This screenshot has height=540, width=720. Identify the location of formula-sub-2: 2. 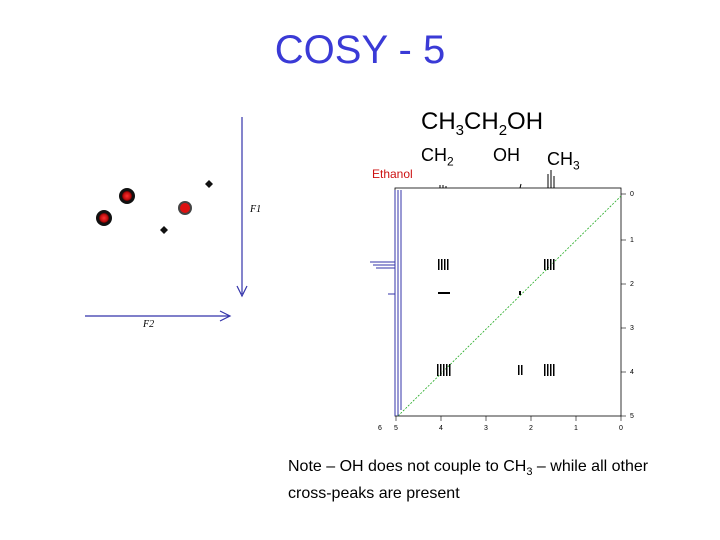
(503, 130).